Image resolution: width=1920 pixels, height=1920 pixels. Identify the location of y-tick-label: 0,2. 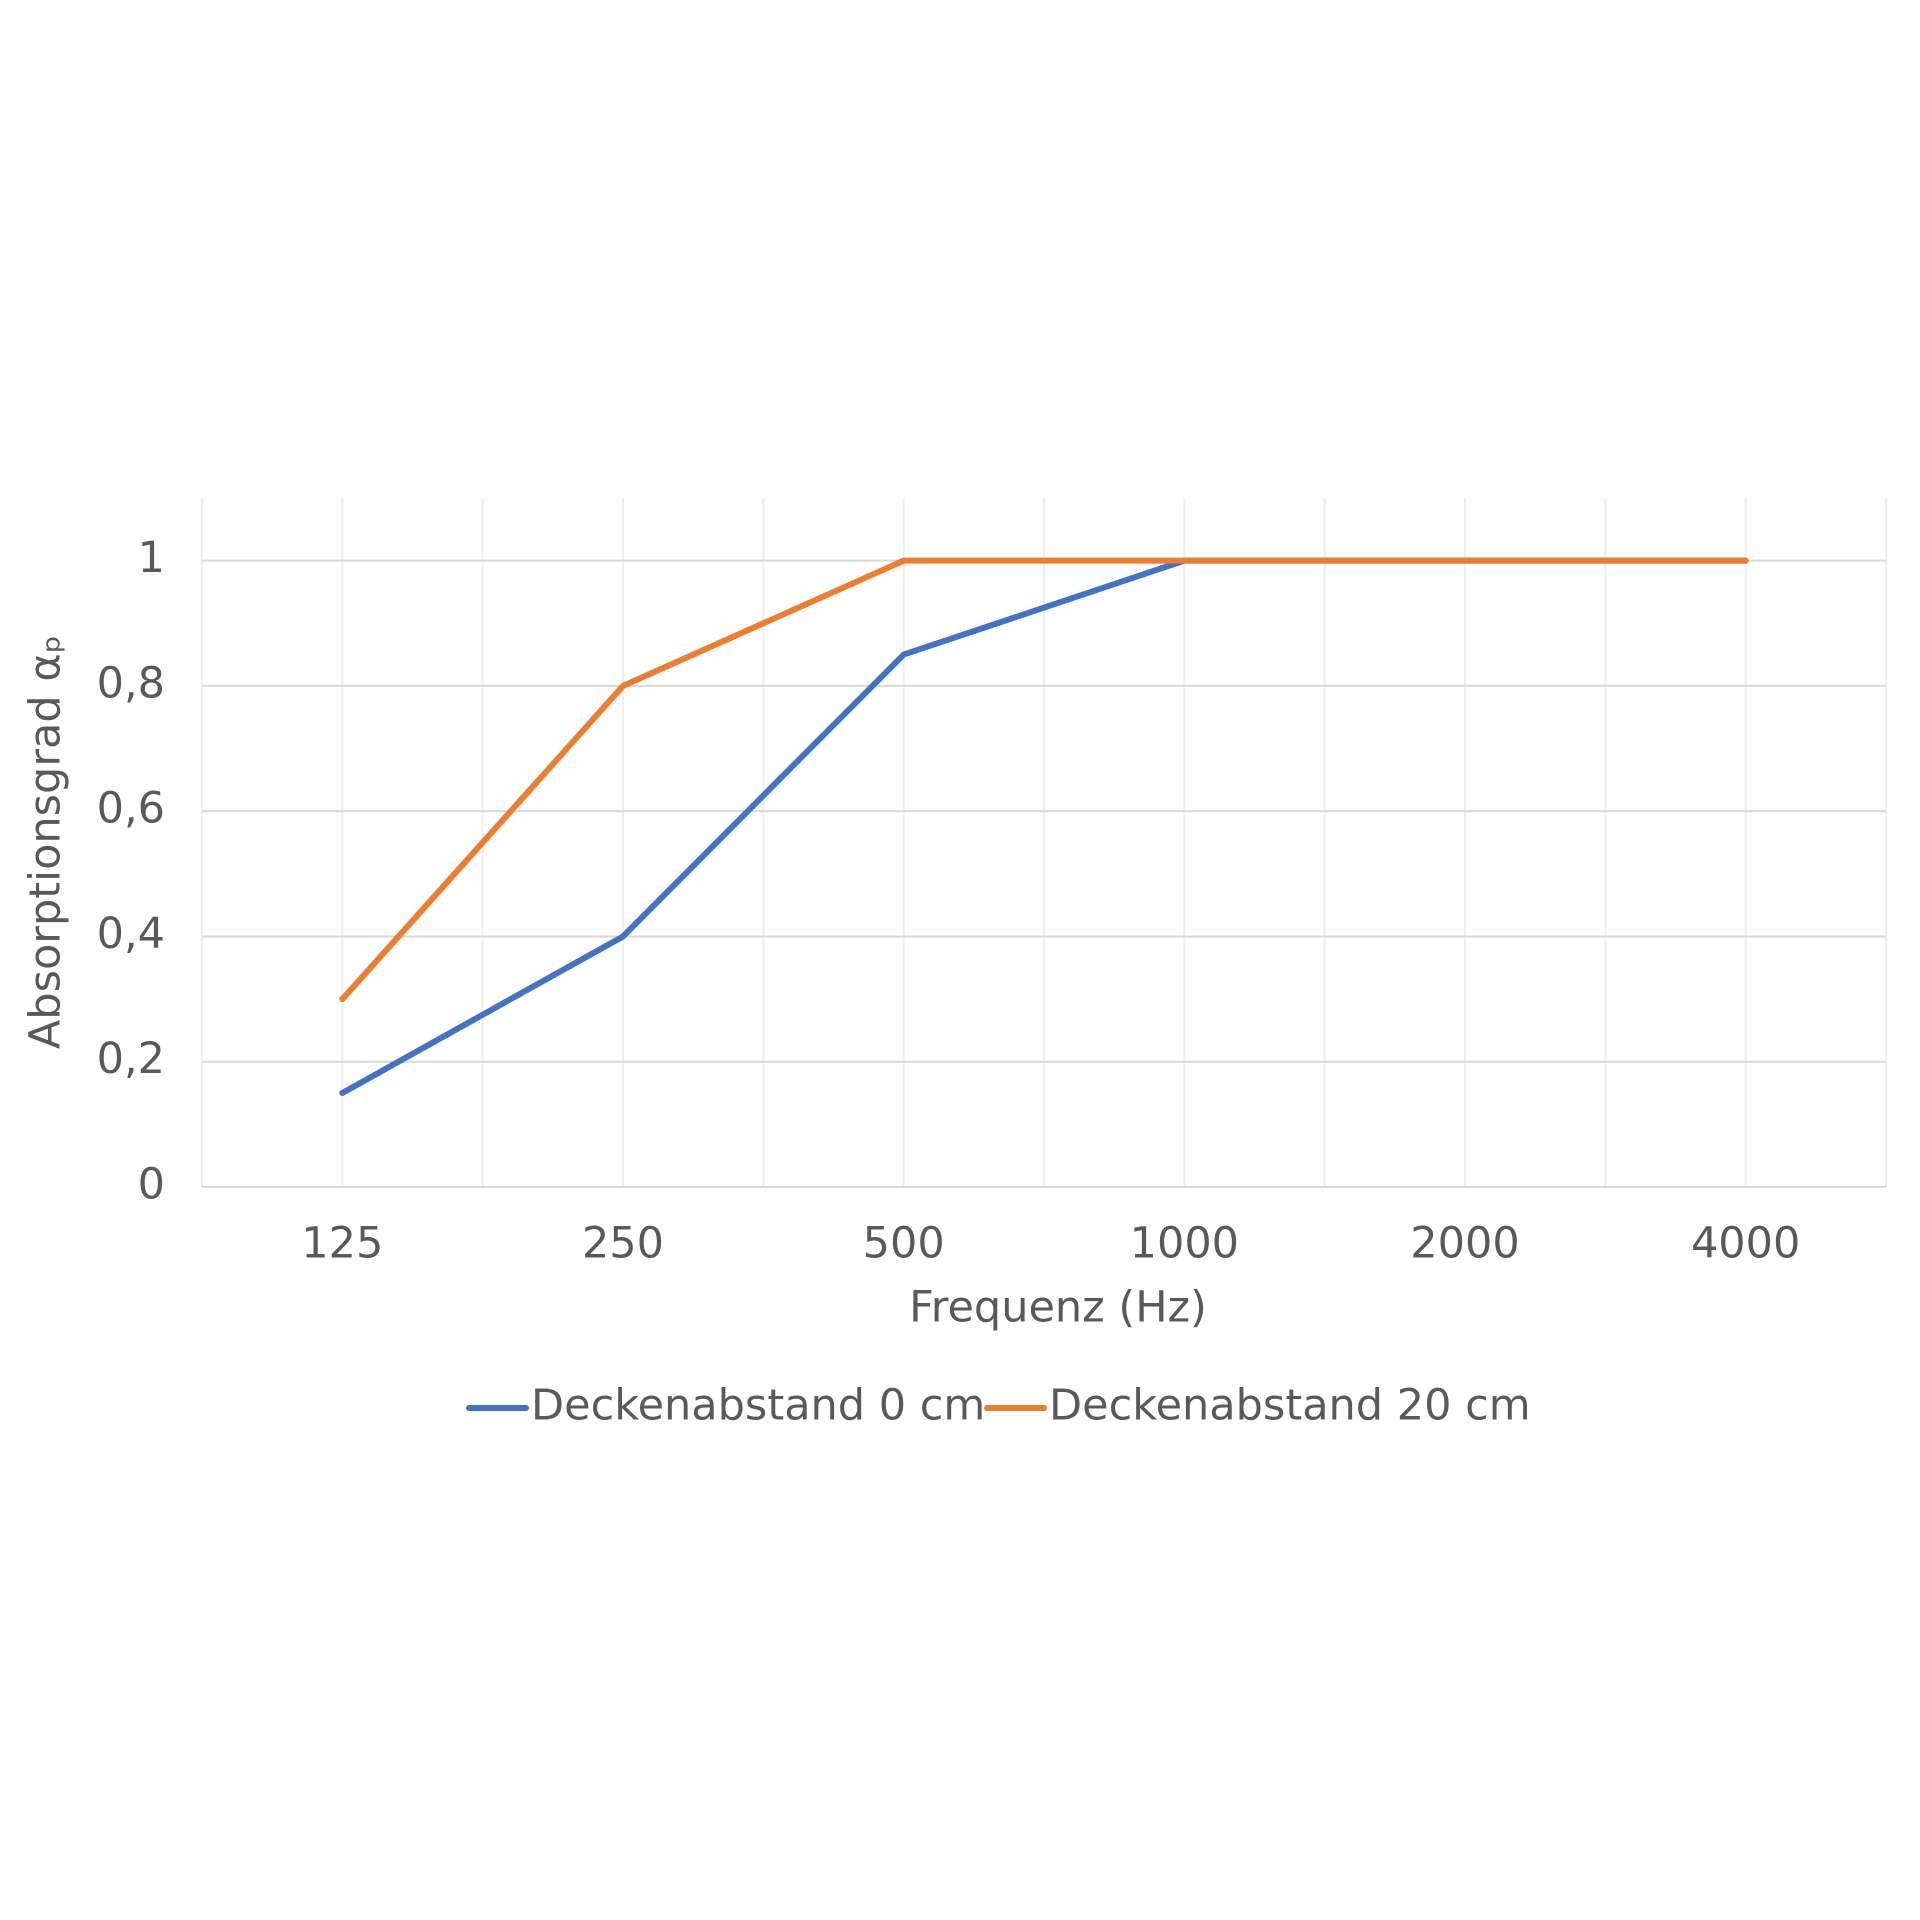
(131, 1059).